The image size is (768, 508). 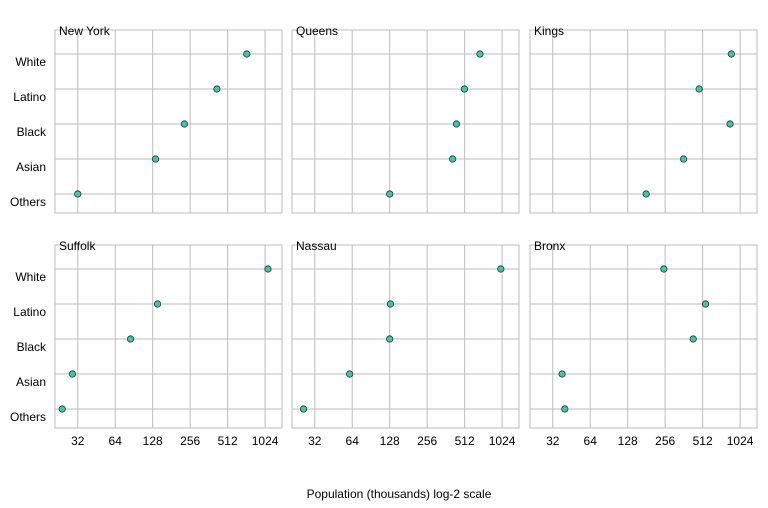 I want to click on panel-title: Bronx, so click(x=549, y=246).